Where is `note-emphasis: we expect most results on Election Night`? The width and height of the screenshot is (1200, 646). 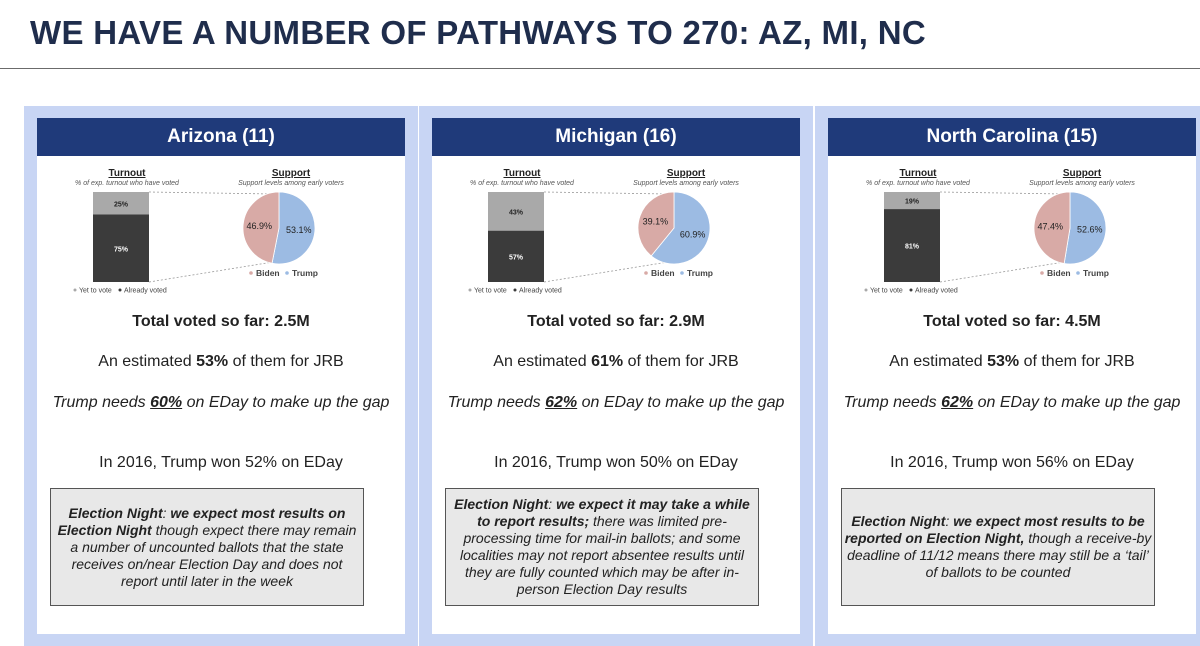
note-emphasis: we expect most results on Election Night is located at coordinates (201, 521).